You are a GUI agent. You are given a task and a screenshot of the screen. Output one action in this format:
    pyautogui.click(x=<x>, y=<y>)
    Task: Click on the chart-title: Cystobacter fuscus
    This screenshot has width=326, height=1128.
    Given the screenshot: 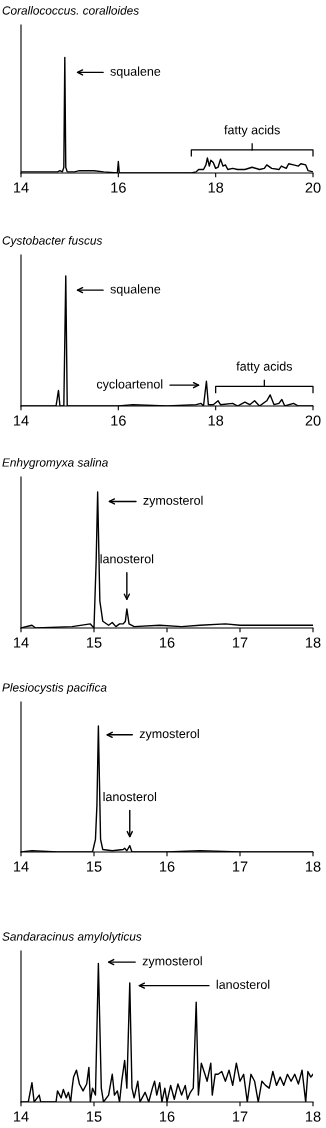 What is the action you would take?
    pyautogui.click(x=52, y=241)
    